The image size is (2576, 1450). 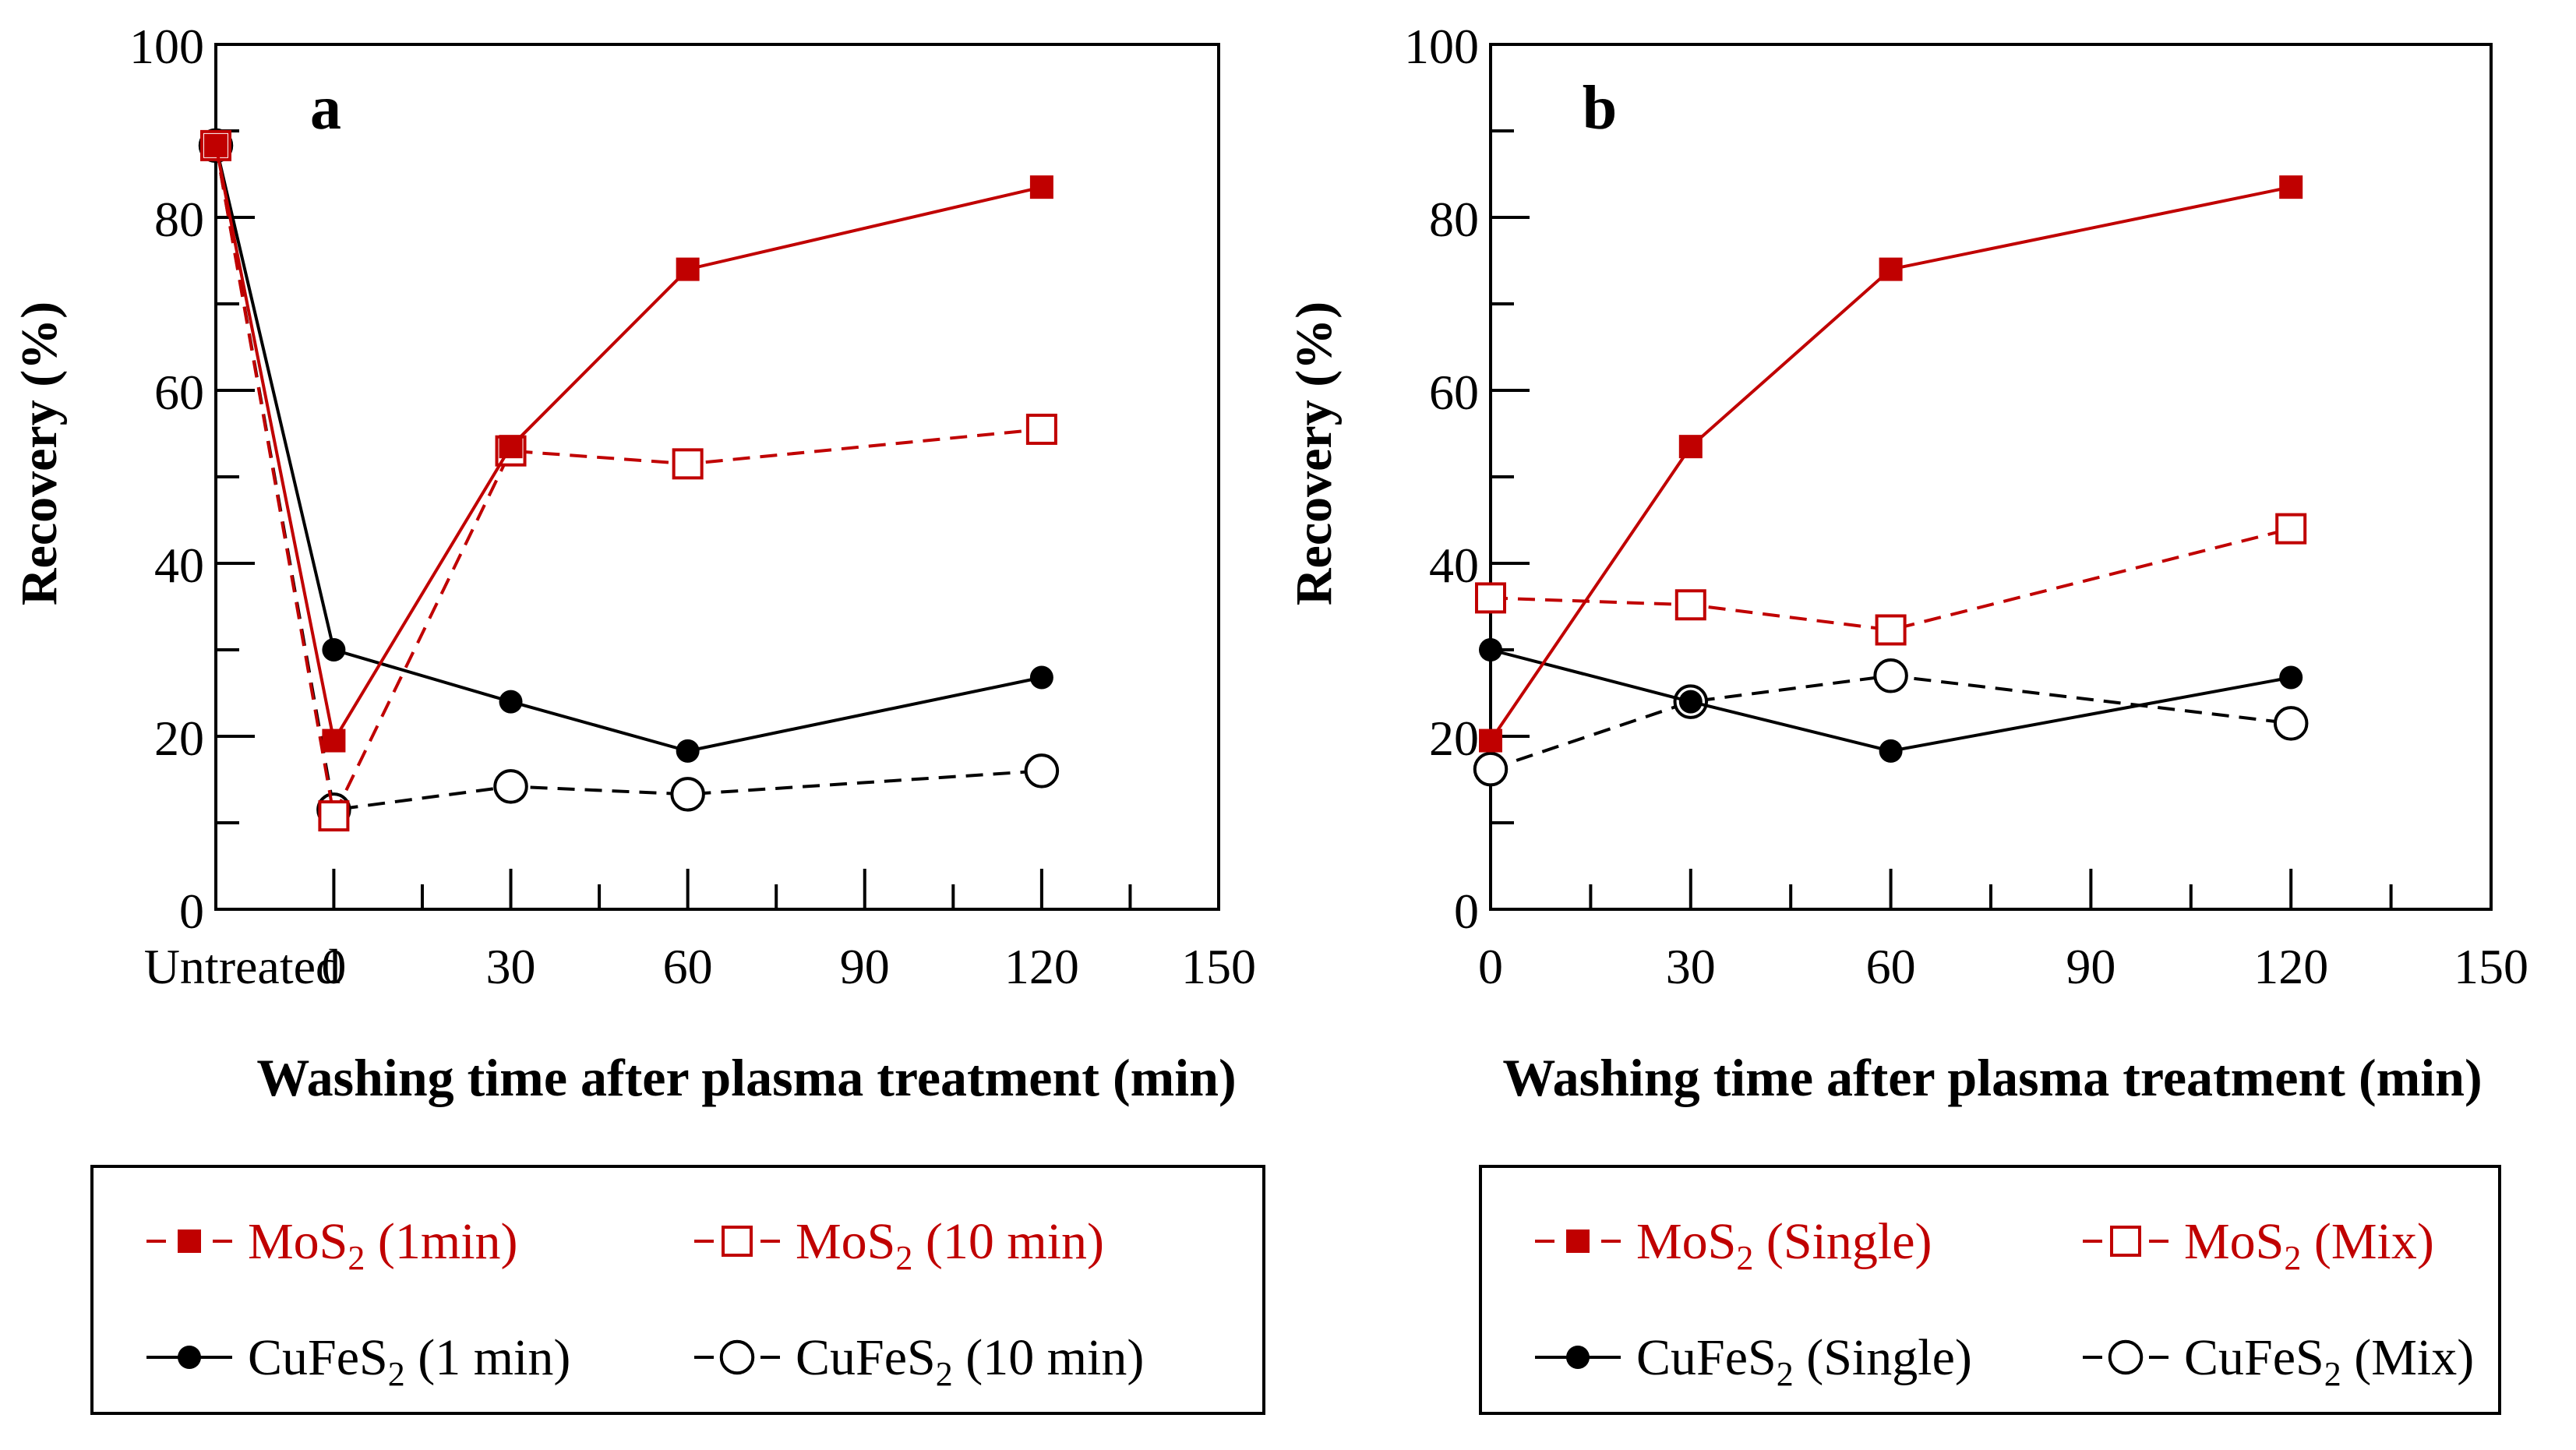 I want to click on legend-item-mos2-single: MoS2 (Single), so click(x=1733, y=1245).